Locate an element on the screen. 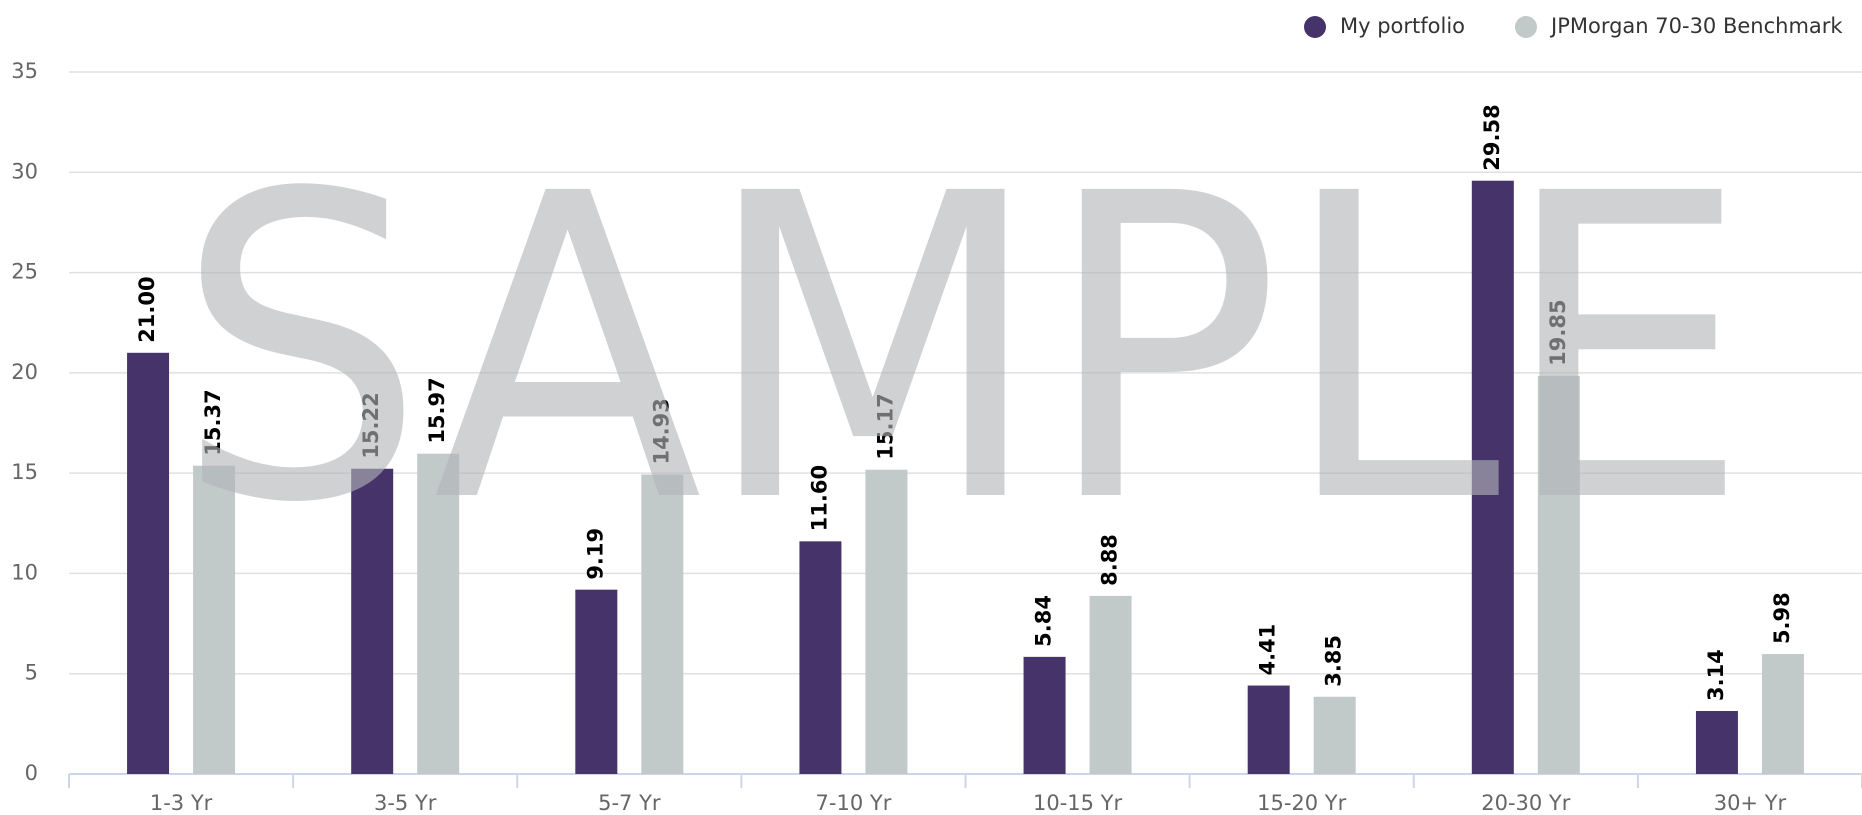 This screenshot has height=815, width=1862. data-label: 3.85 is located at coordinates (1334, 661).